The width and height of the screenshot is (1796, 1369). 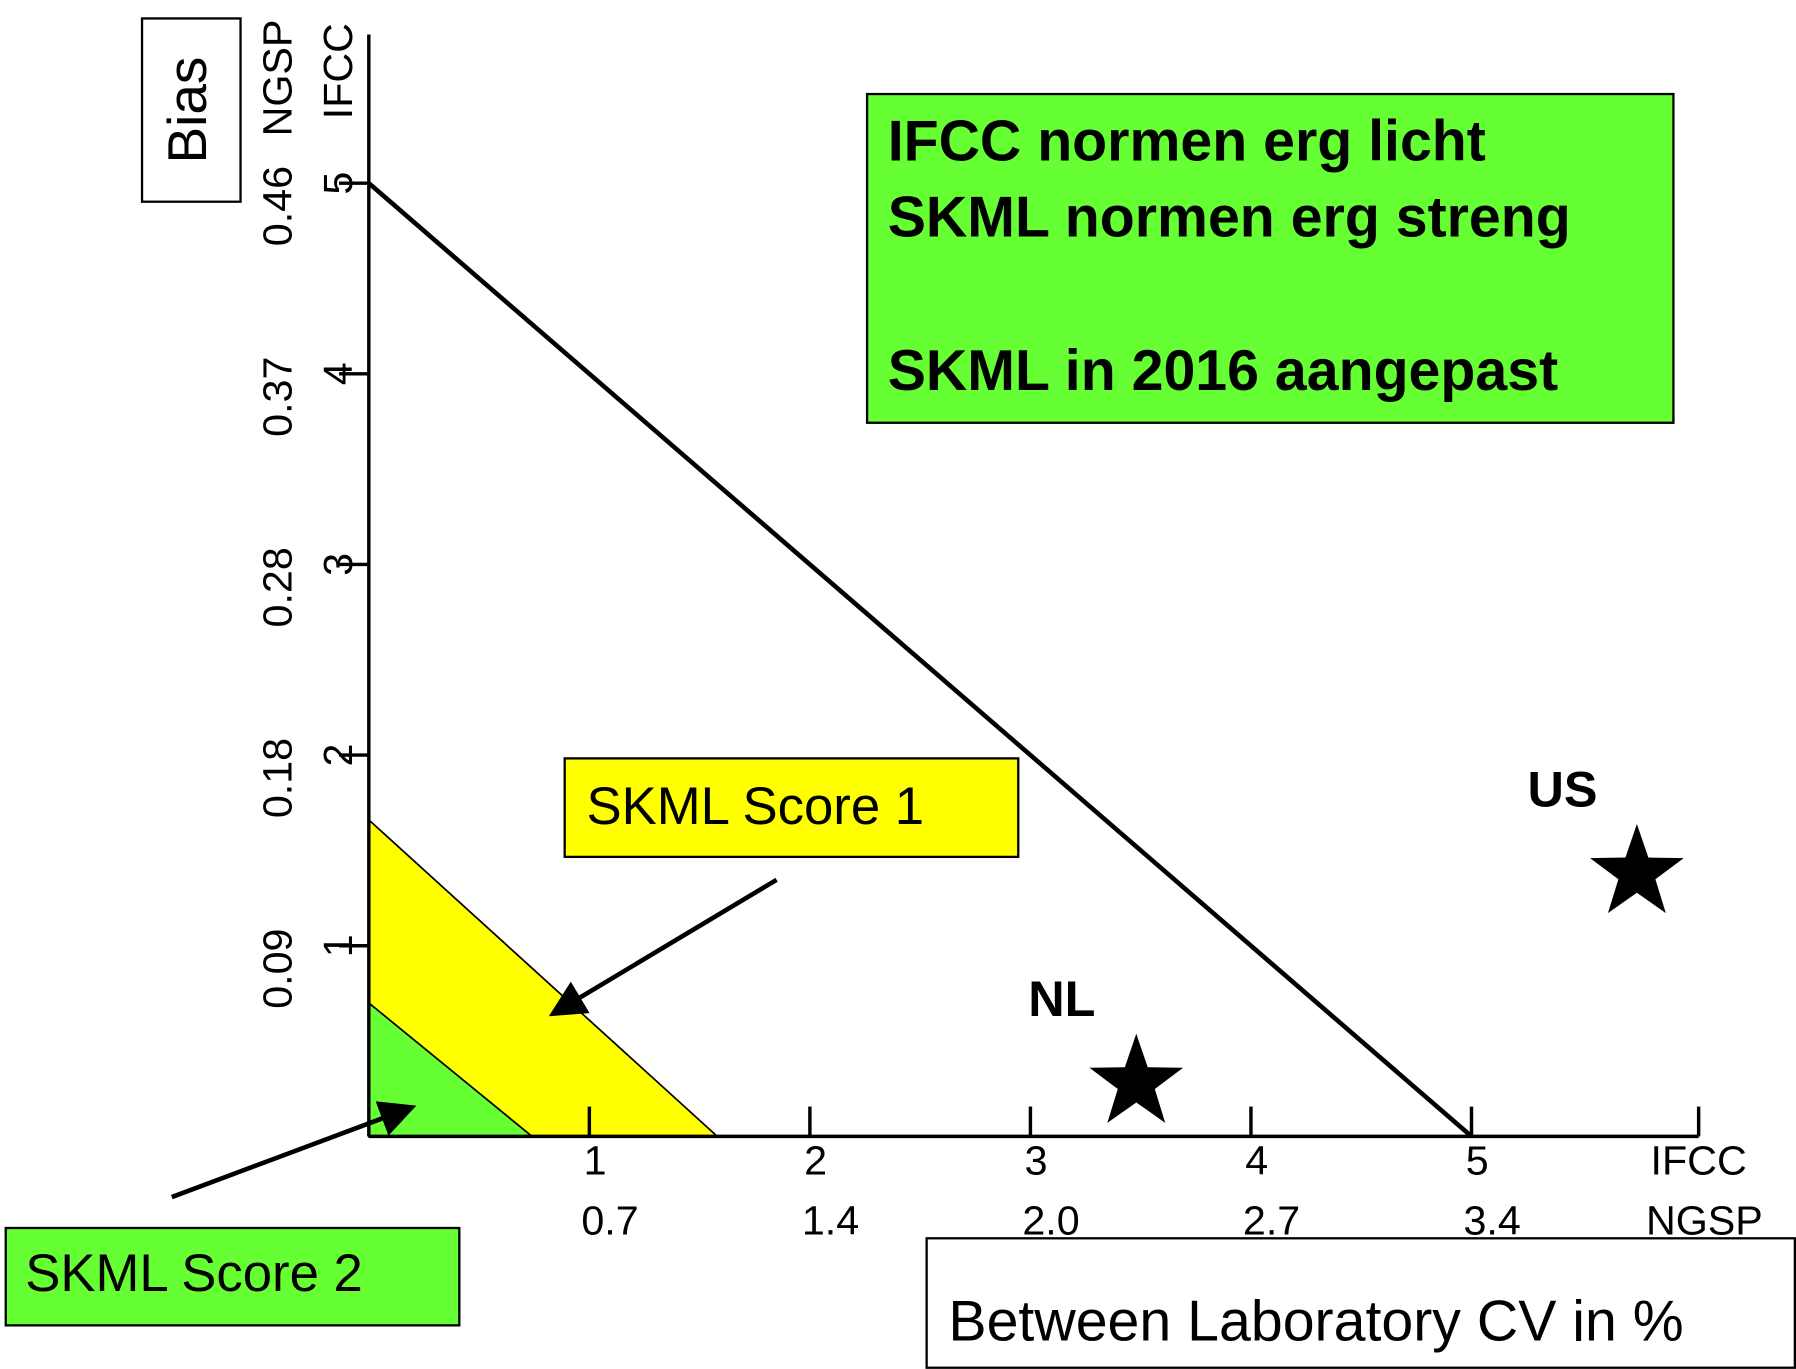 What do you see at coordinates (609, 1220) in the screenshot?
I see `x-tick-label-2: 0.7` at bounding box center [609, 1220].